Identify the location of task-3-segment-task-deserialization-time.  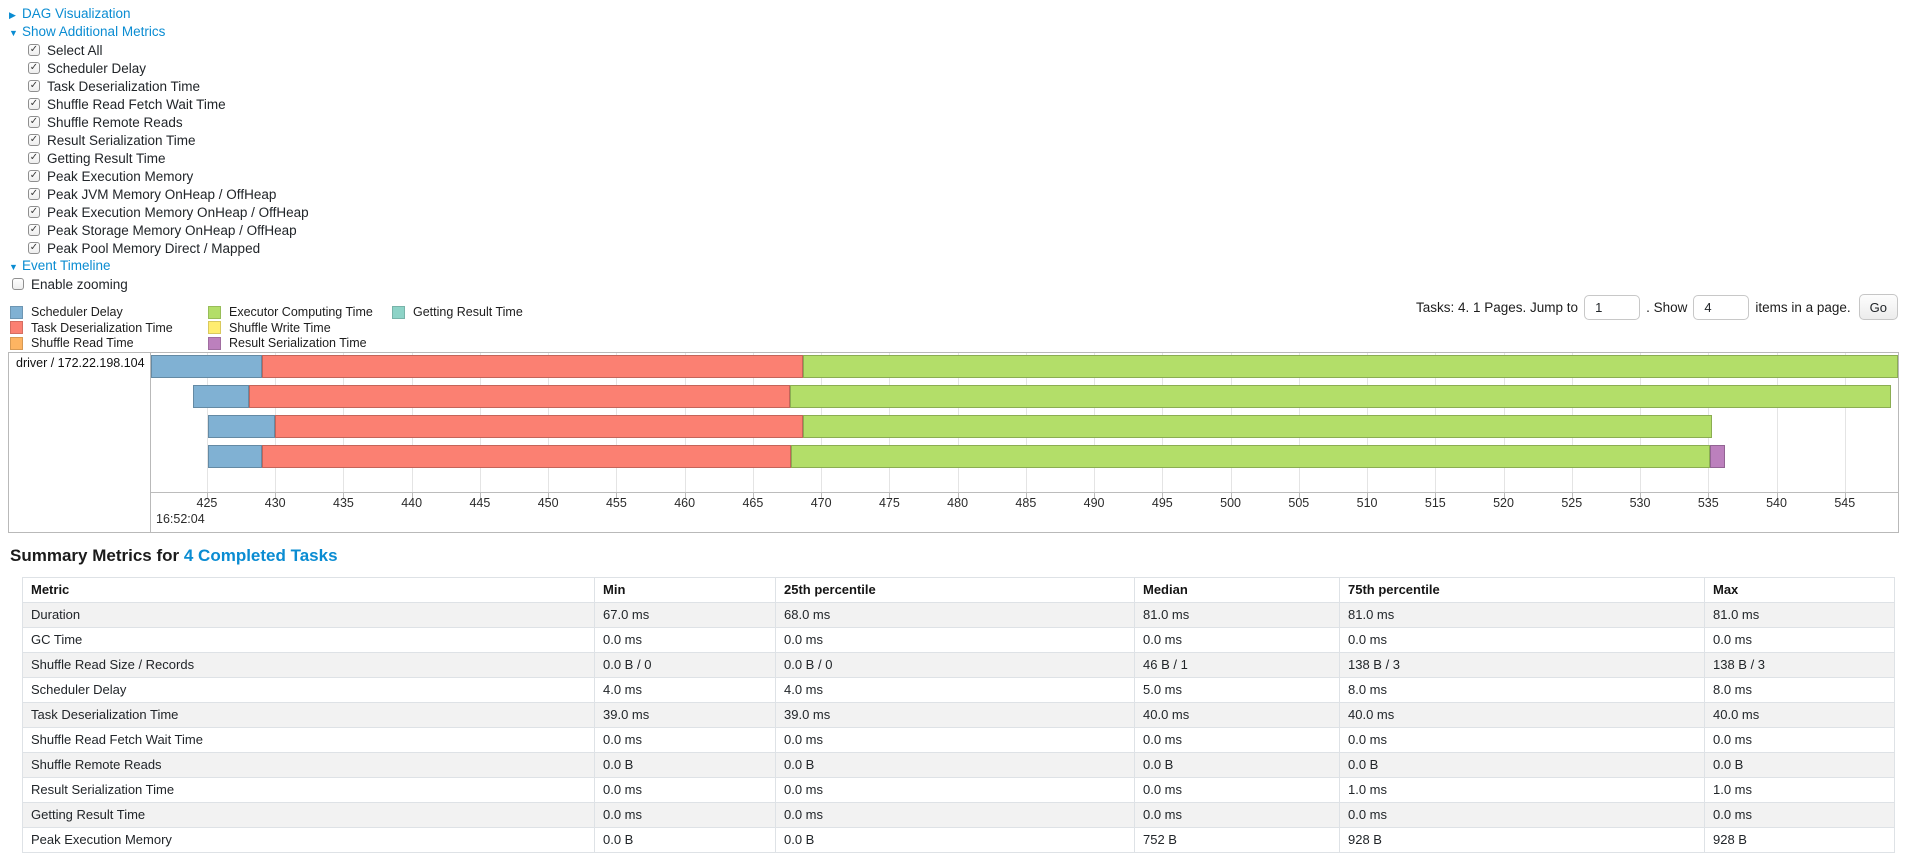
(526, 456).